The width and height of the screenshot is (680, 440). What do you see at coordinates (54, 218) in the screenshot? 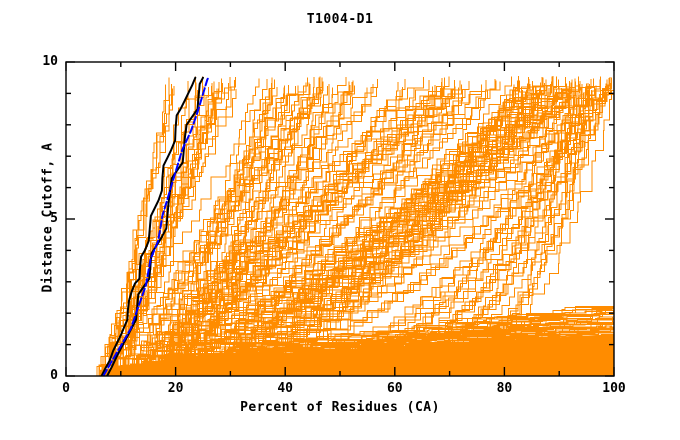
I see `y-tick-label: 5` at bounding box center [54, 218].